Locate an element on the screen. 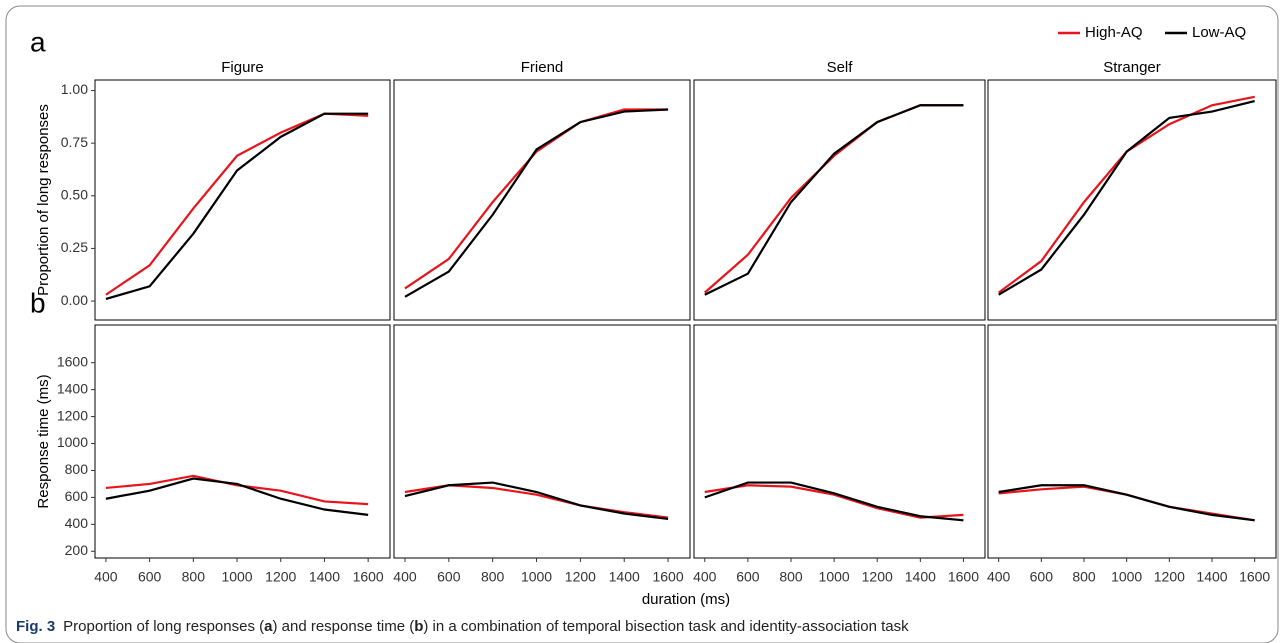  caption-text: a is located at coordinates (268, 626).